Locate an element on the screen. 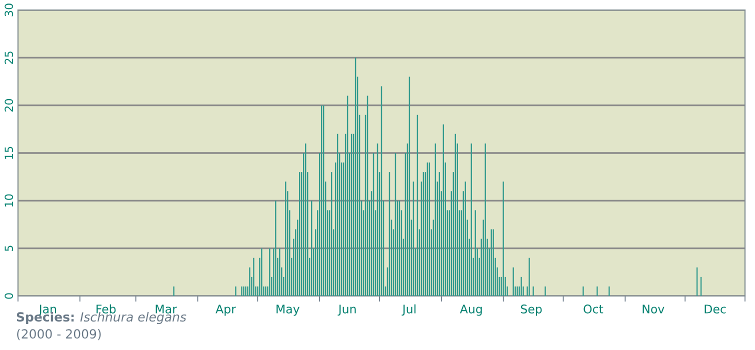  y-tick-label: 5 is located at coordinates (9, 249).